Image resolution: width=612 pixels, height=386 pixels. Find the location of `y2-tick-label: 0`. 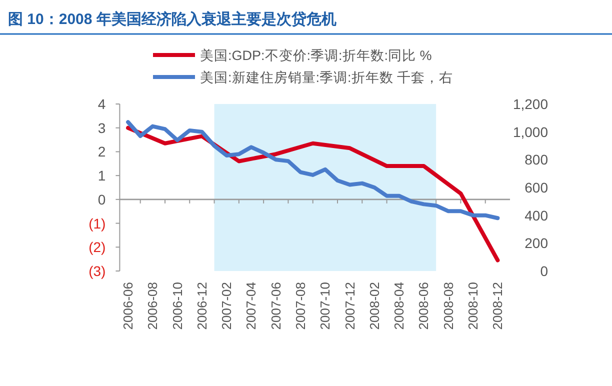

y2-tick-label: 0 is located at coordinates (544, 271).